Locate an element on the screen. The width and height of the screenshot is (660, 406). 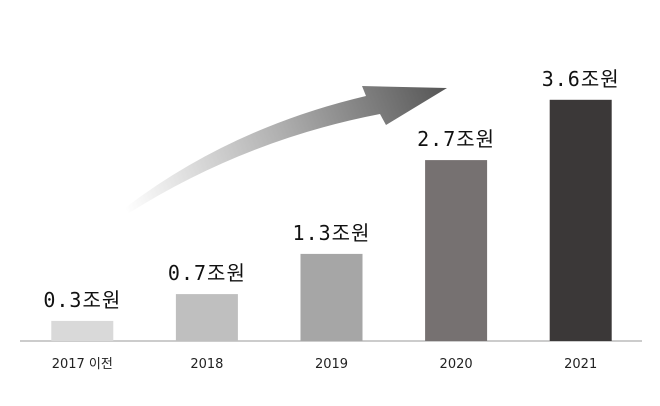
data-label: 0.3조원 is located at coordinates (82, 300).